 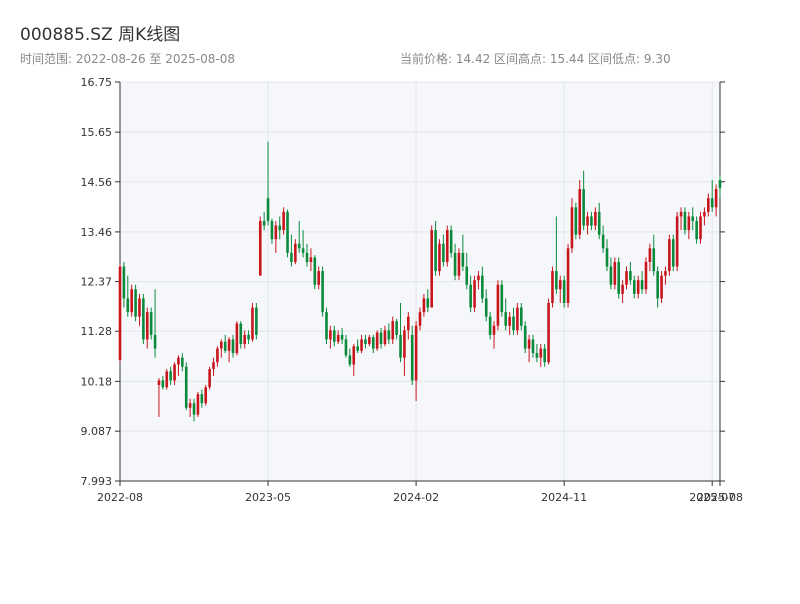 I want to click on y-tick-label: 10.18, so click(x=97, y=381).